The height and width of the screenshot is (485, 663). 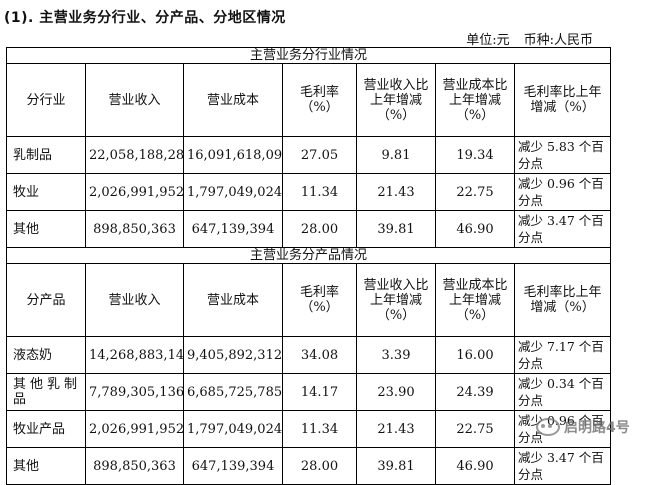 I want to click on row-name: 液态奶, so click(x=46, y=355).